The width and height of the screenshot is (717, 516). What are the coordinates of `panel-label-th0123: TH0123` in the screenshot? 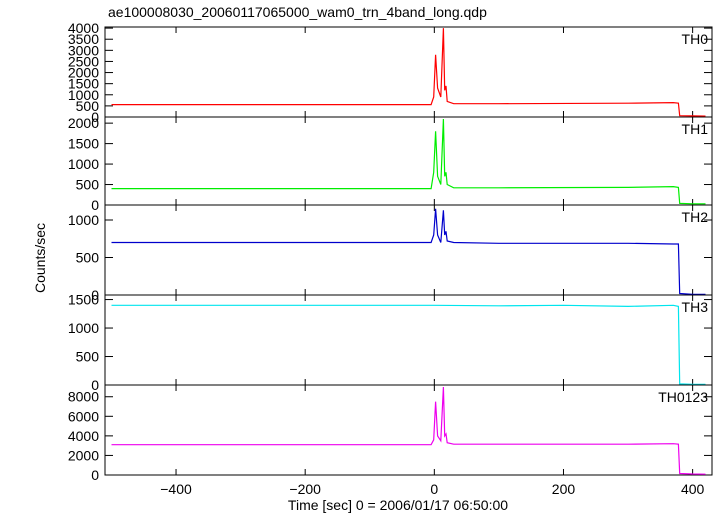 It's located at (683, 397).